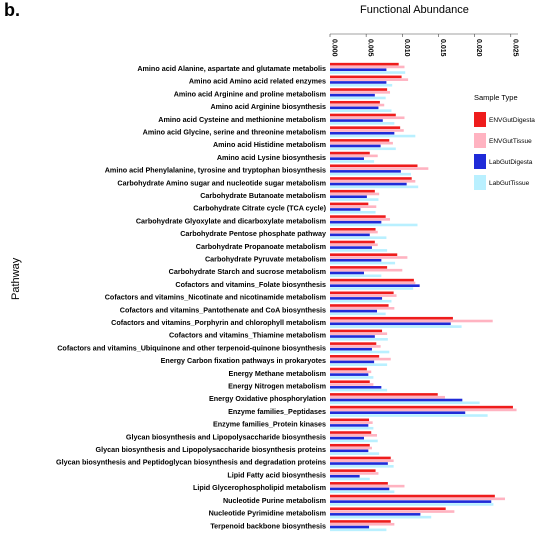 This screenshot has height=540, width=550. I want to click on category-label: Terpenoid backbone biosynthesis, so click(268, 525).